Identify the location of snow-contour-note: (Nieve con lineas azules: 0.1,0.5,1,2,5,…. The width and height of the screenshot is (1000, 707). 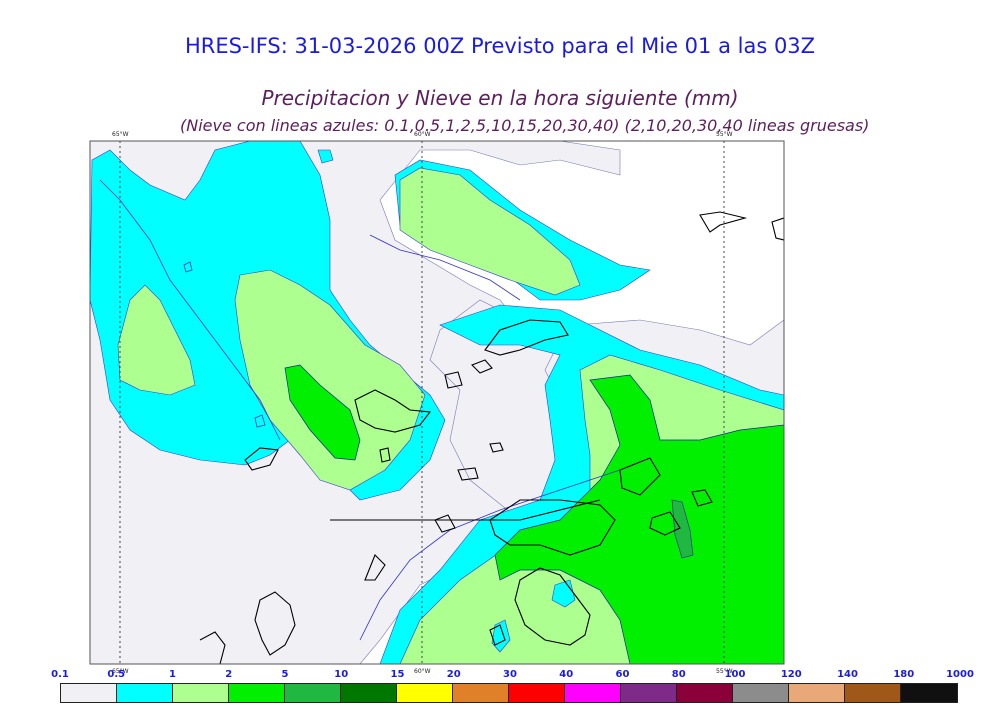
(525, 125).